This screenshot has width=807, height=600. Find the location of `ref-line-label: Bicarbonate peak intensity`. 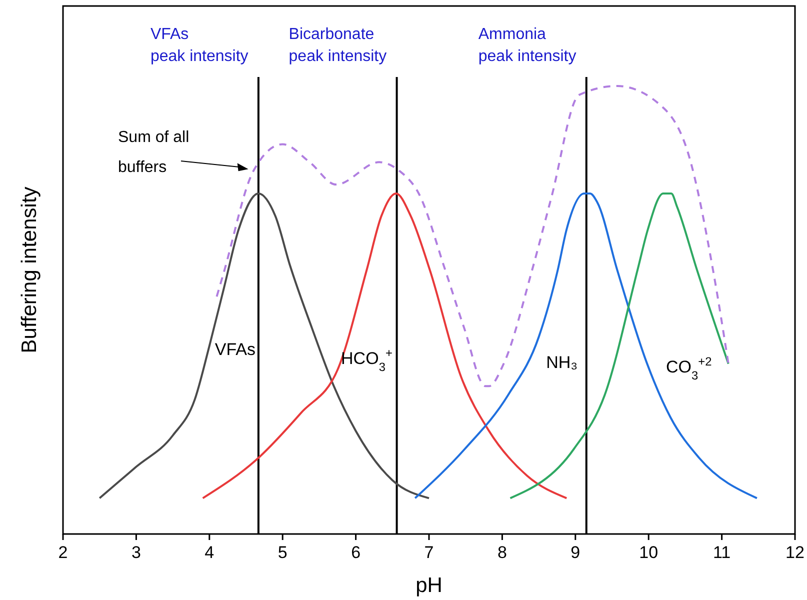

ref-line-label: Bicarbonate peak intensity is located at coordinates (337, 45).